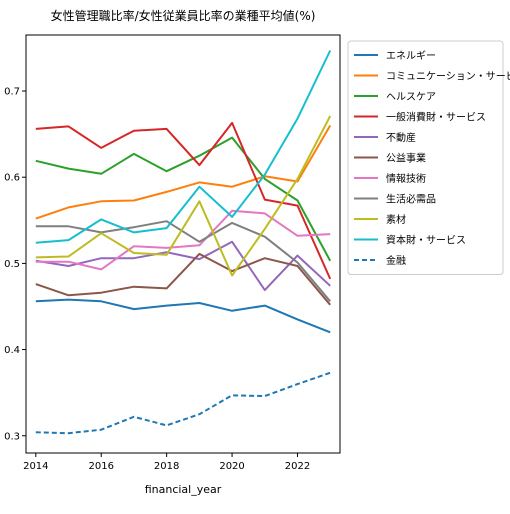 This screenshot has width=510, height=514. I want to click on legend-label: 生活必需品, so click(411, 199).